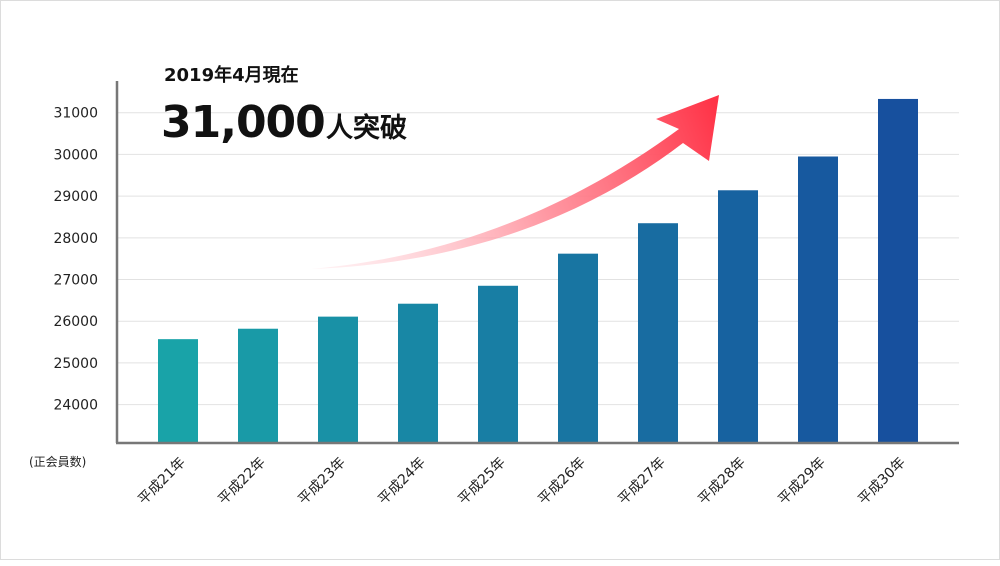  What do you see at coordinates (75, 239) in the screenshot?
I see `y-tick-label: 28000` at bounding box center [75, 239].